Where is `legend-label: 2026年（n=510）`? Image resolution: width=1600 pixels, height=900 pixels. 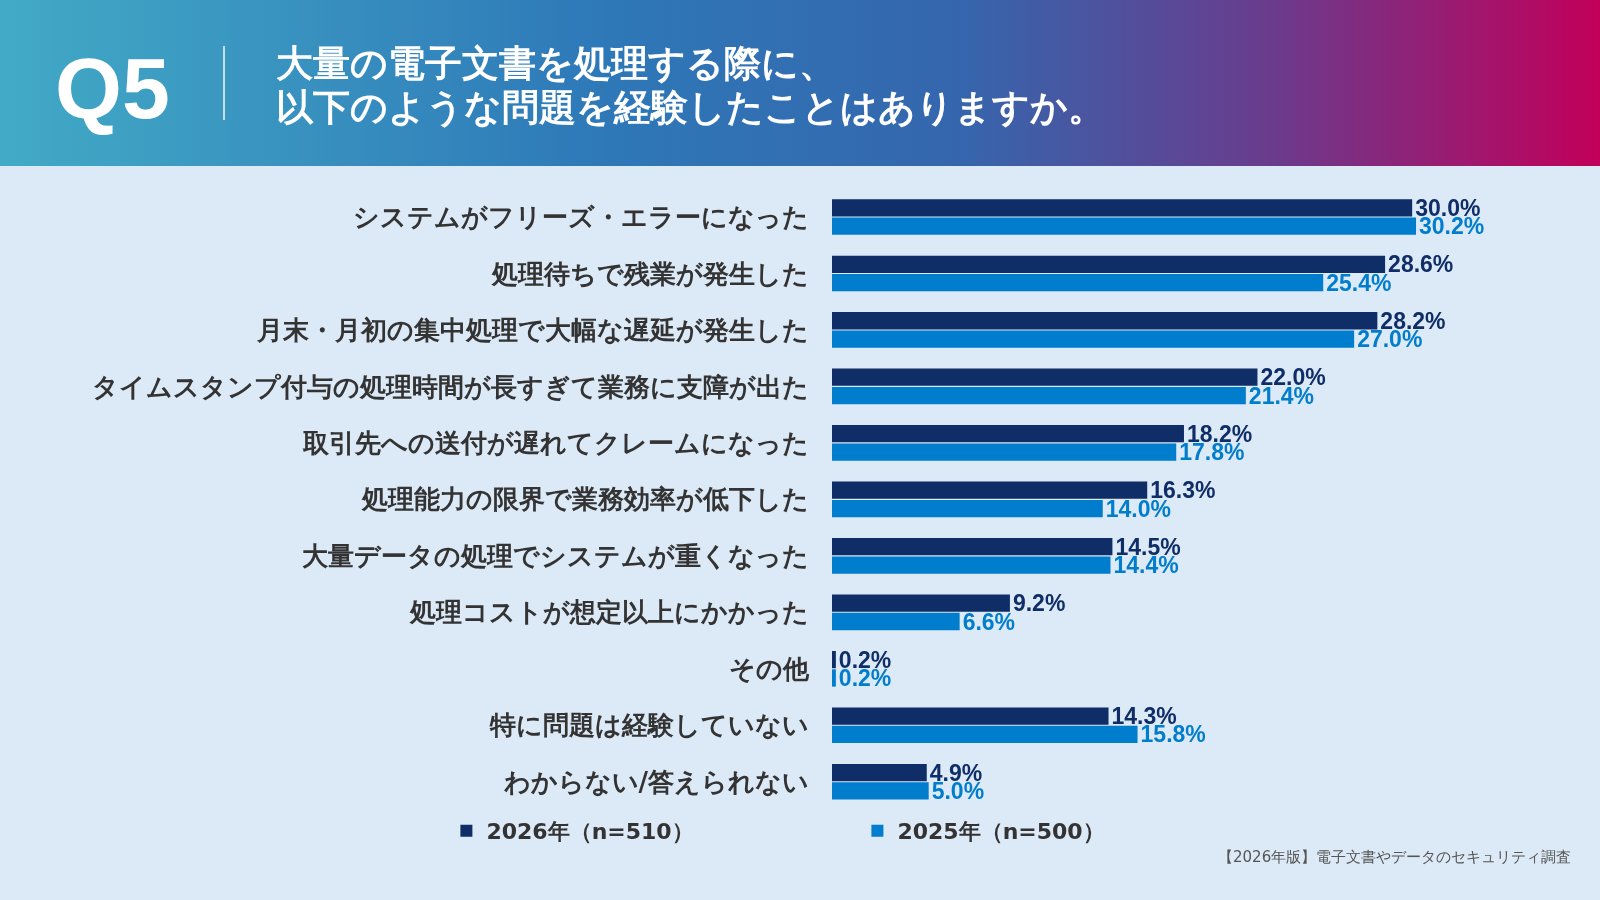 legend-label: 2026年（n=510） is located at coordinates (590, 832).